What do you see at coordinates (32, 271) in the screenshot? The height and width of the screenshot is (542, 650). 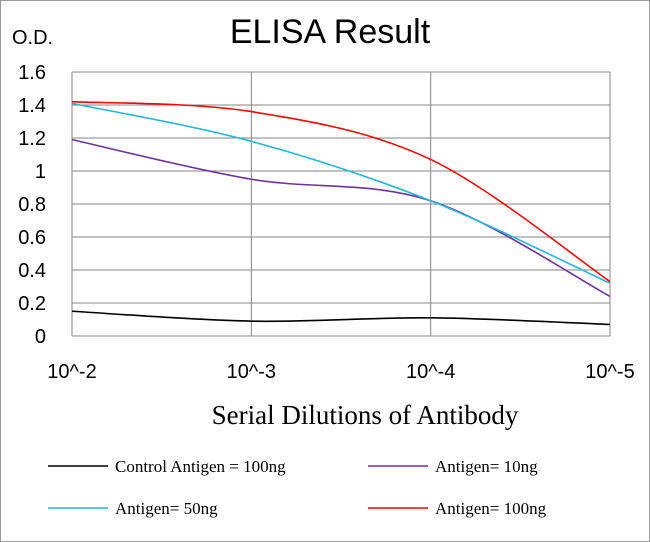 I see `y-tick-label: 0.4` at bounding box center [32, 271].